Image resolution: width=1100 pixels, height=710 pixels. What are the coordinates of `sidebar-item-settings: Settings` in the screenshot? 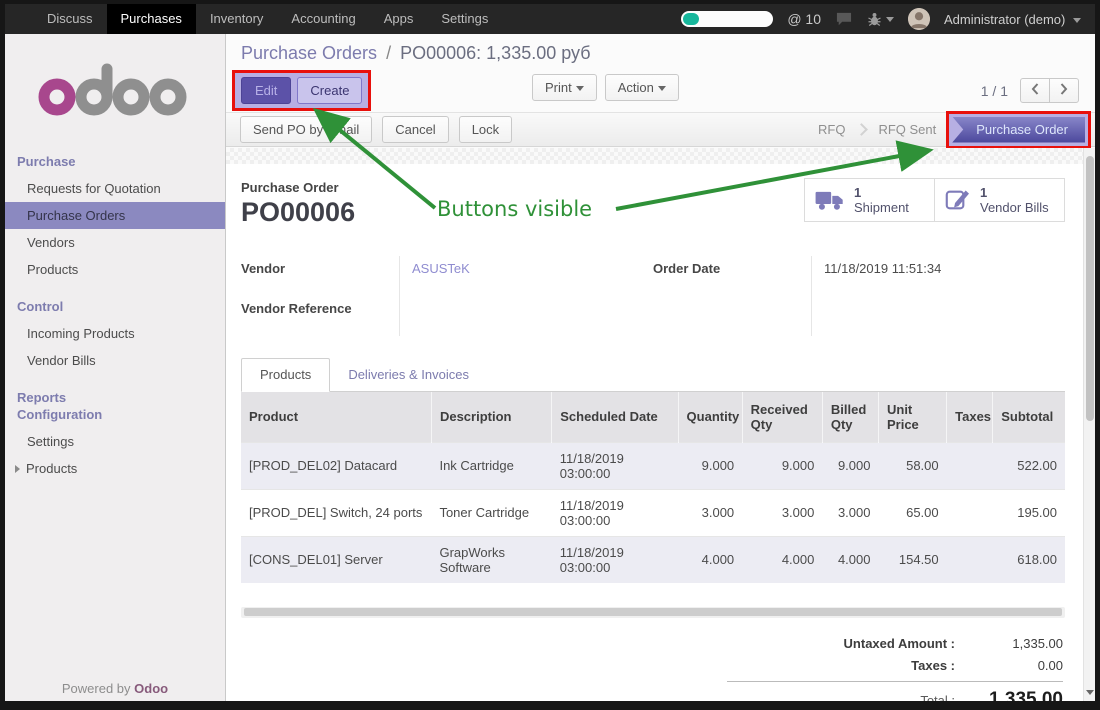 It's located at (50, 441).